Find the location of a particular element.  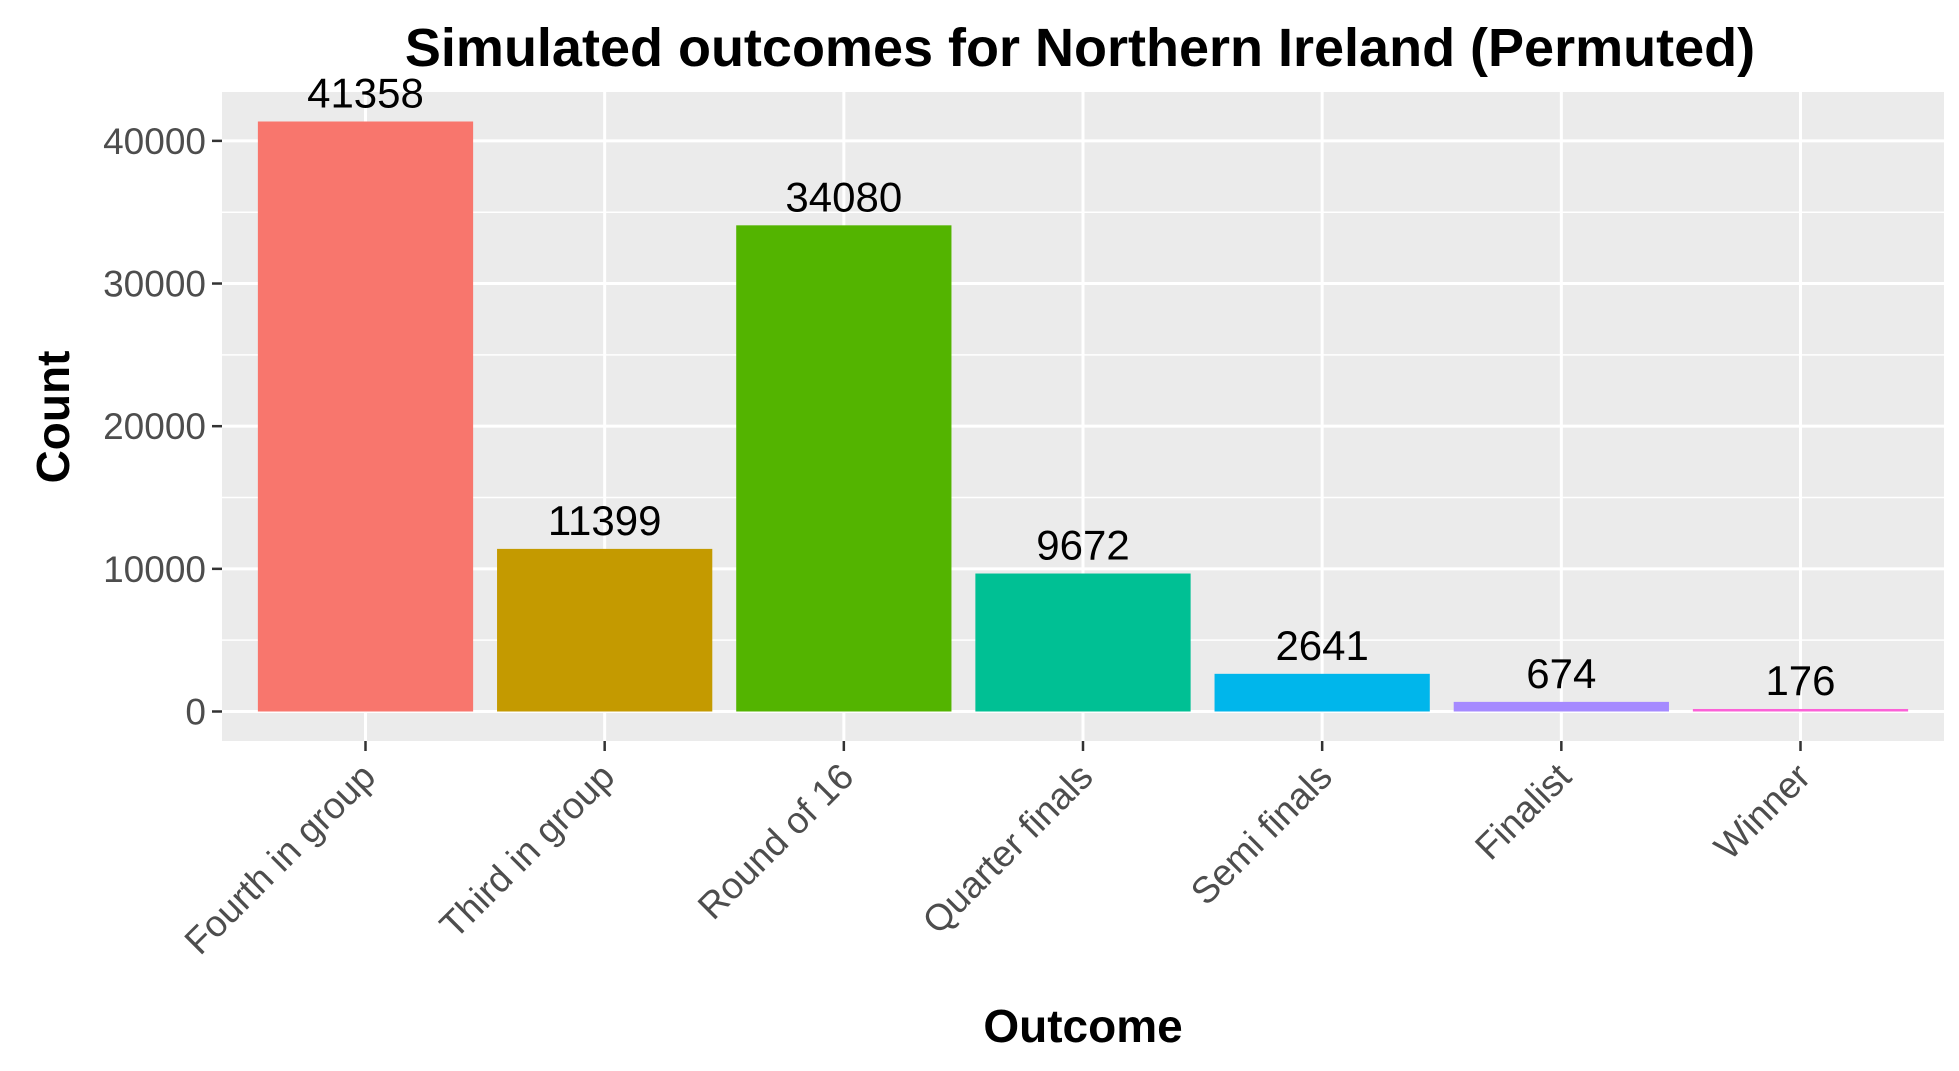

bar-data-label: 41358 is located at coordinates (365, 93).